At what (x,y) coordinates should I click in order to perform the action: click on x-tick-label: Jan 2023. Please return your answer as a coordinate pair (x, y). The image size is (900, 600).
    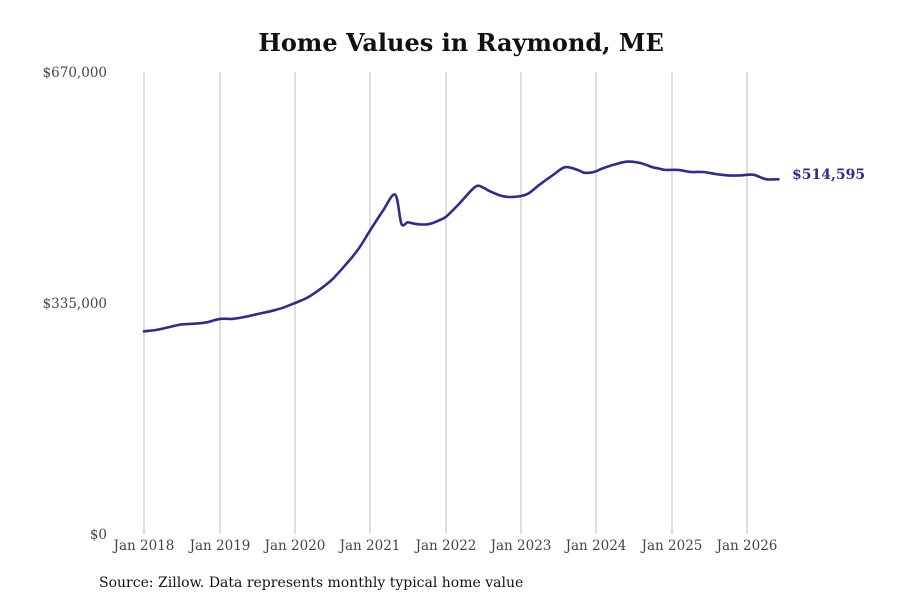
    Looking at the image, I should click on (520, 546).